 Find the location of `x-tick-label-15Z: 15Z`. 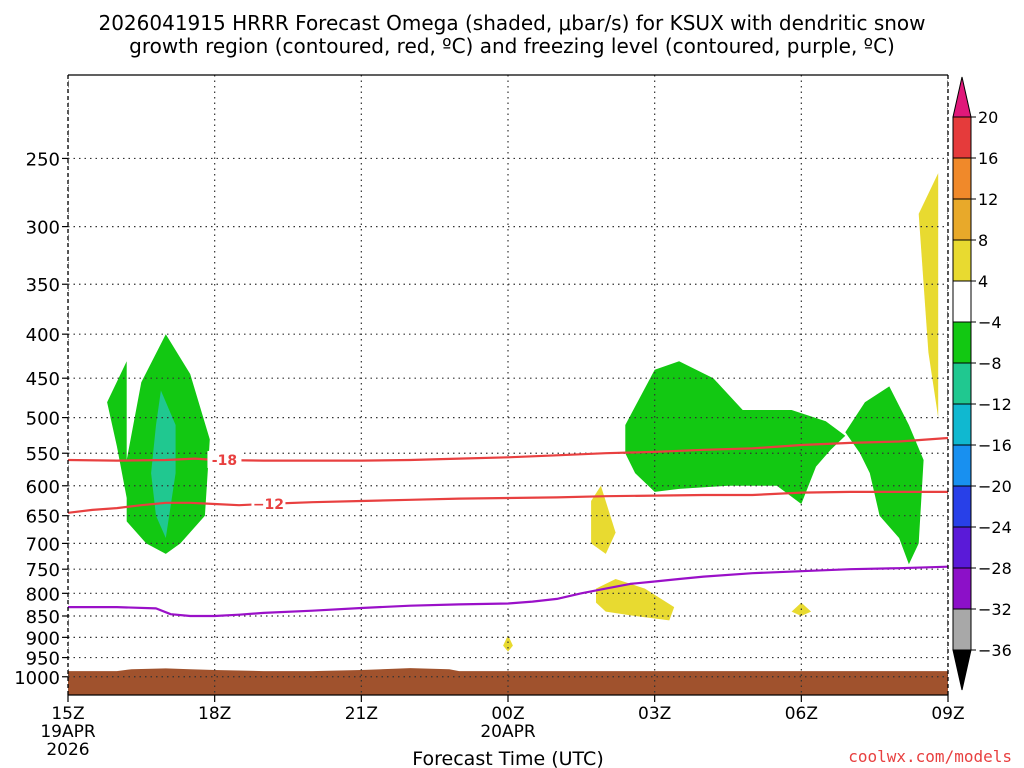

x-tick-label-15Z: 15Z is located at coordinates (67, 714).